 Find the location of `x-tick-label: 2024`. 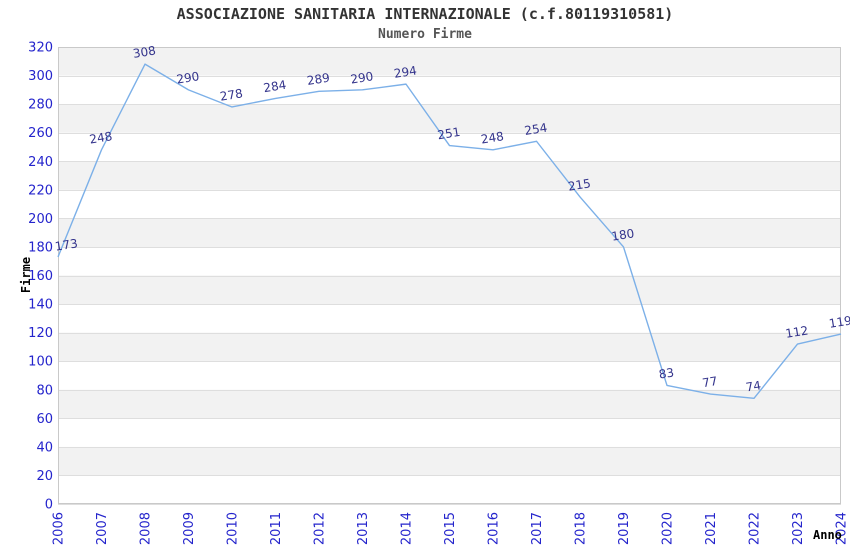

x-tick-label: 2024 is located at coordinates (842, 528).